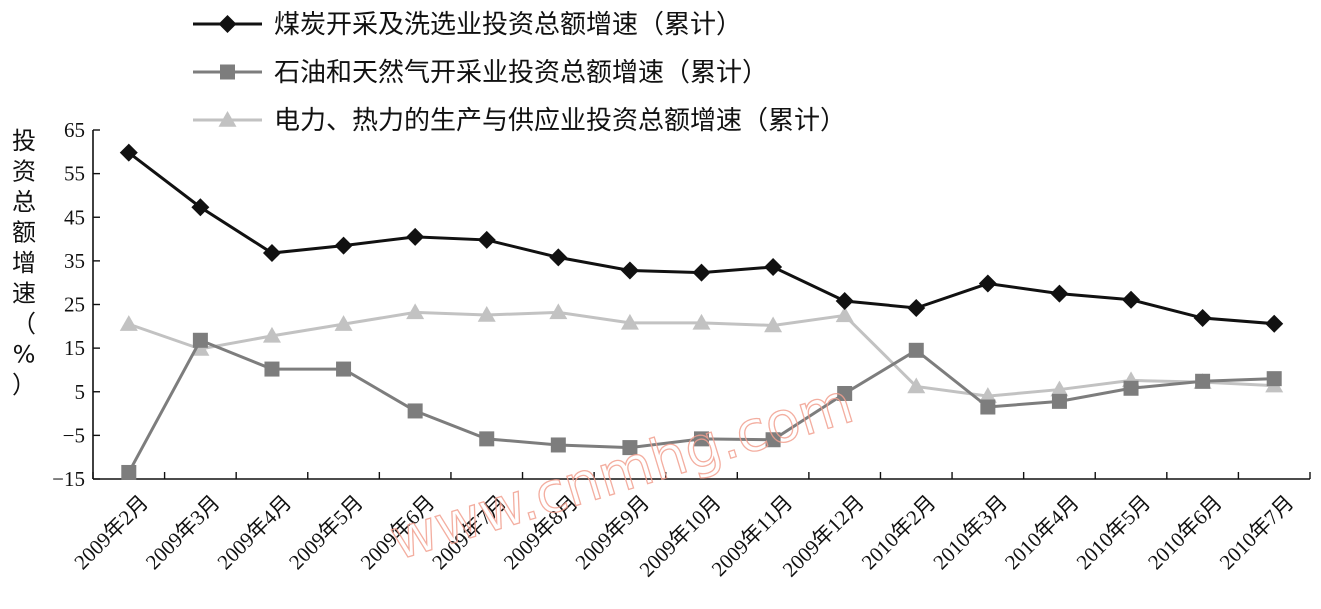 This screenshot has height=609, width=1321. I want to click on y-axis-label: 投资总额增速（%）, so click(24, 263).